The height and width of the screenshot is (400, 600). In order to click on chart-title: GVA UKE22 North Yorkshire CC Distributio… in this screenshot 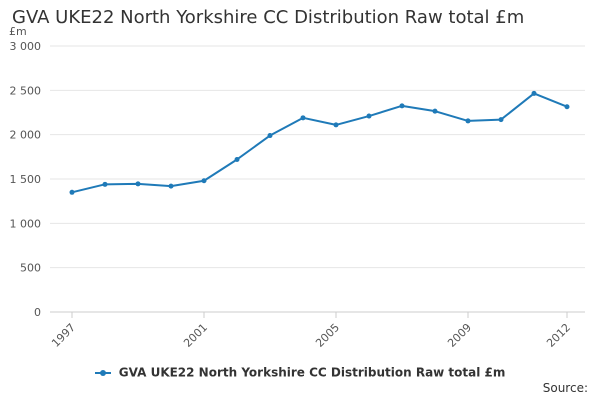, I will do `click(268, 17)`.